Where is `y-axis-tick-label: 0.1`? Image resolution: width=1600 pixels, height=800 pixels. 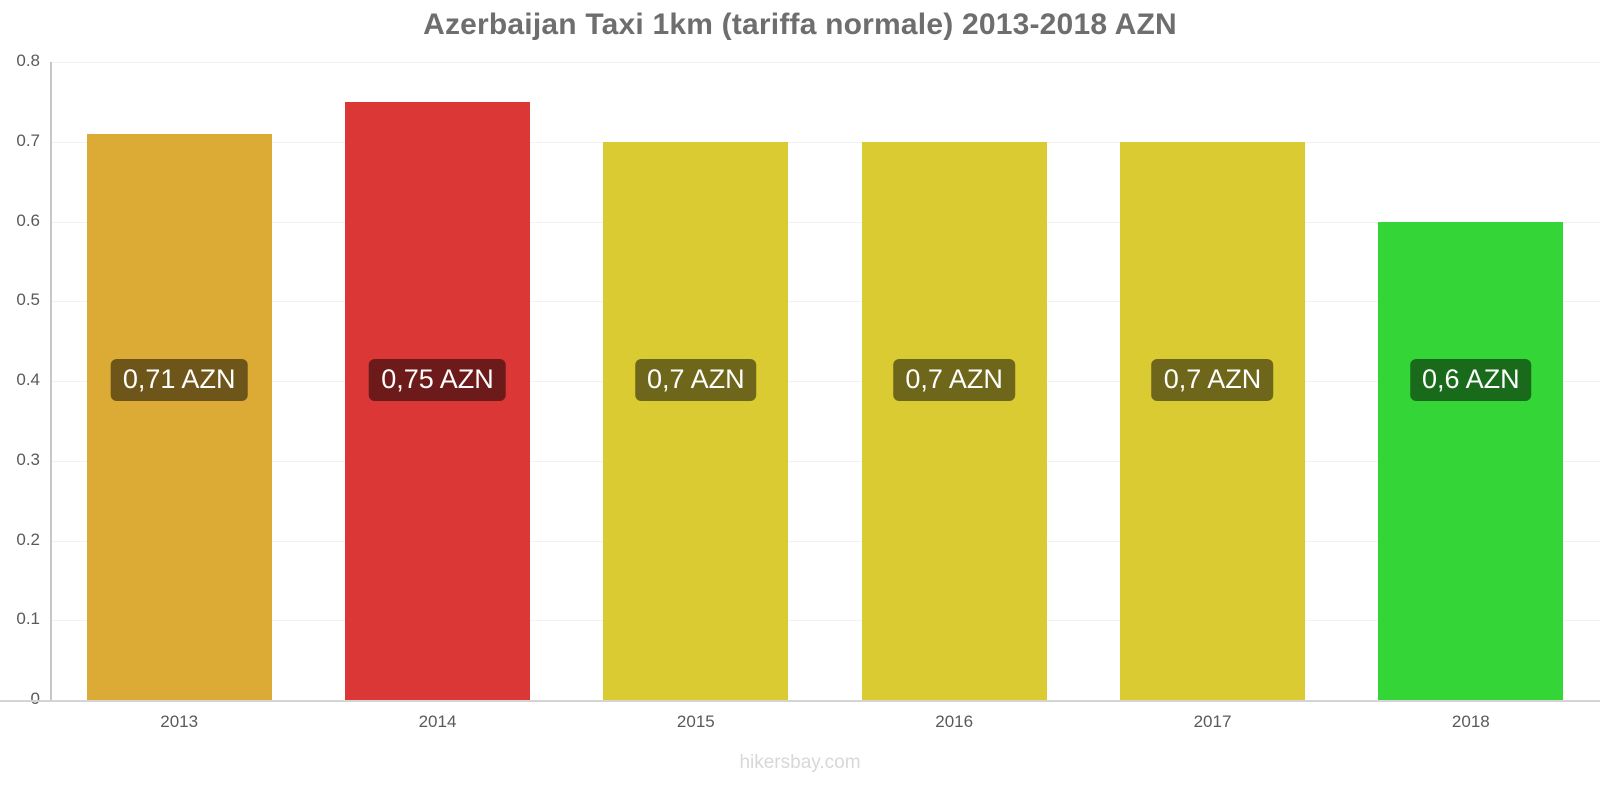
y-axis-tick-label: 0.1 is located at coordinates (28, 619).